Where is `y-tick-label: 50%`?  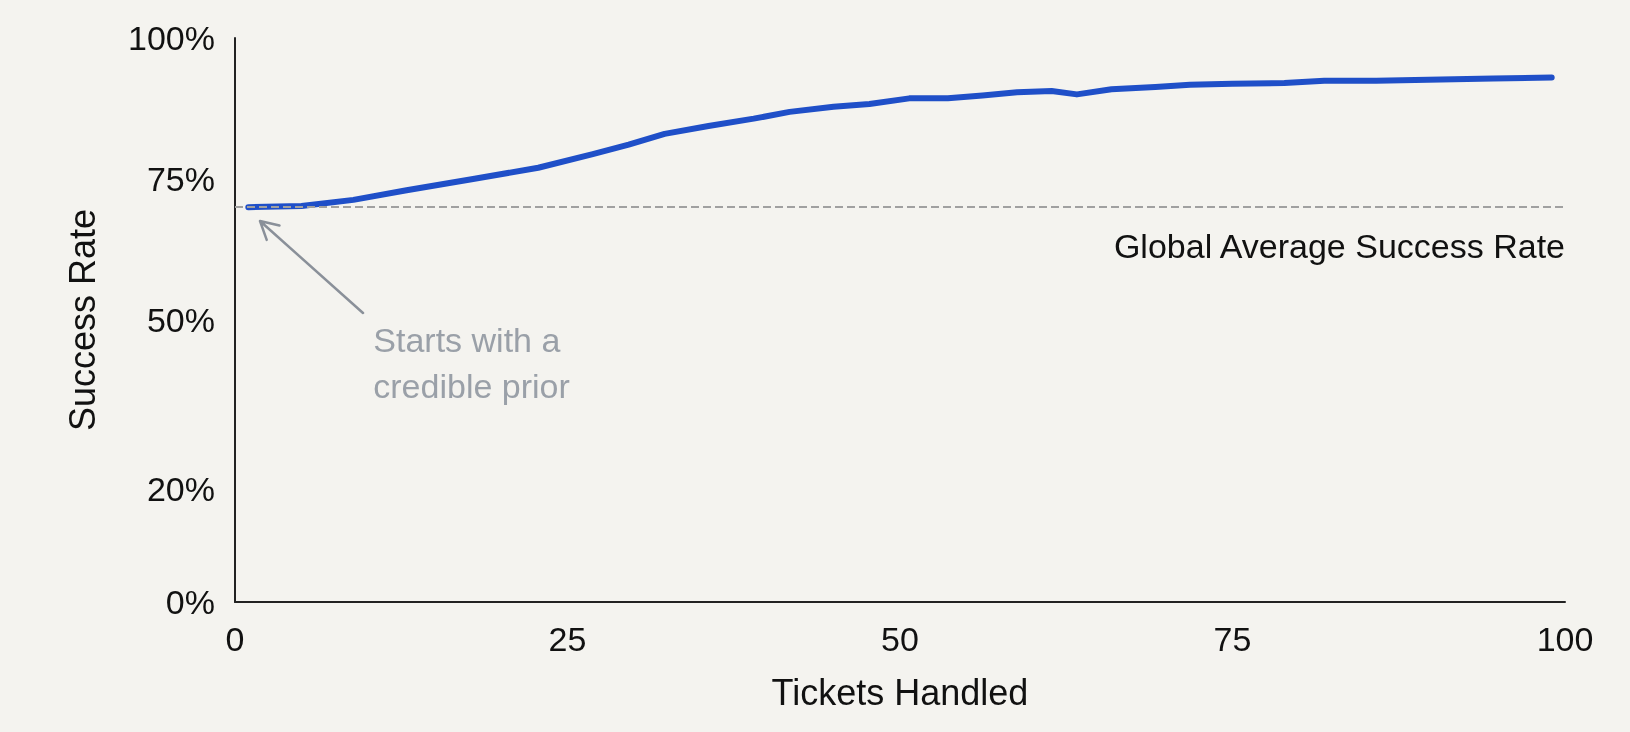 y-tick-label: 50% is located at coordinates (180, 320).